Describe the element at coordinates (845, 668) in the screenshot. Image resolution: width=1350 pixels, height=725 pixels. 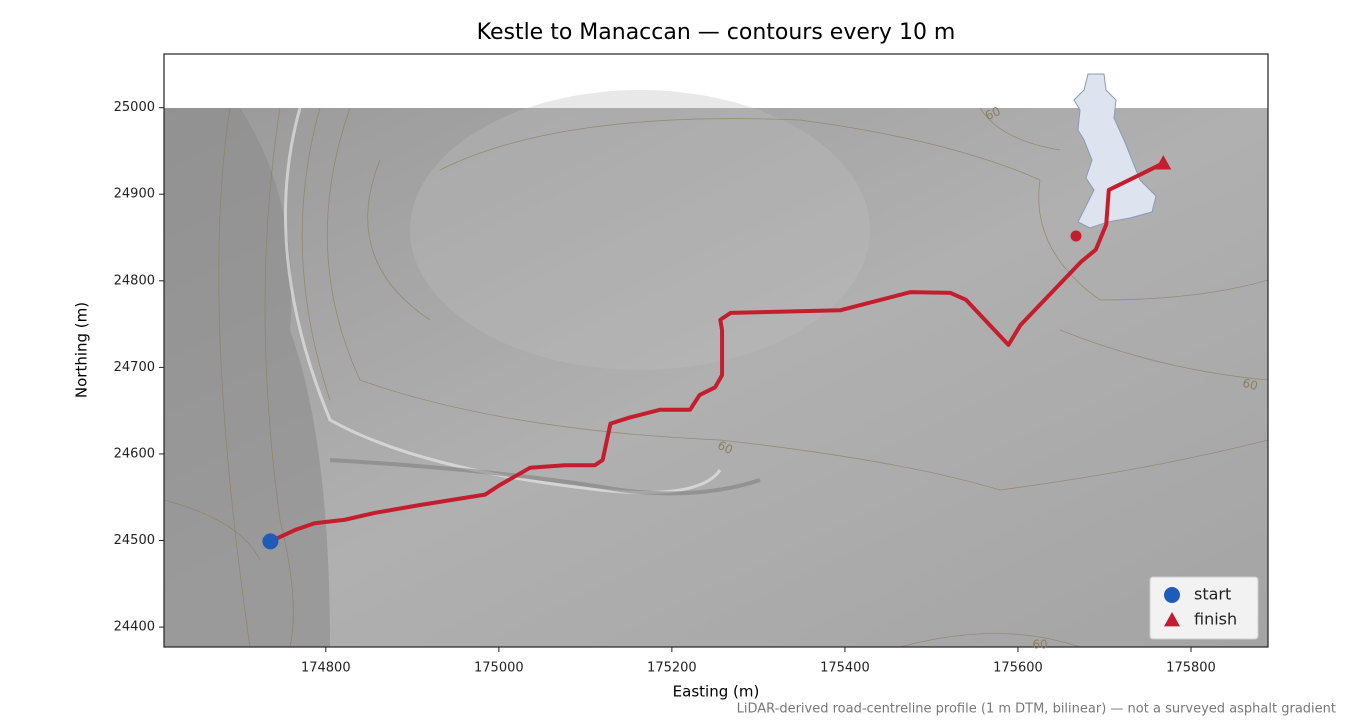
I see `x-tick-label: 175400` at that location.